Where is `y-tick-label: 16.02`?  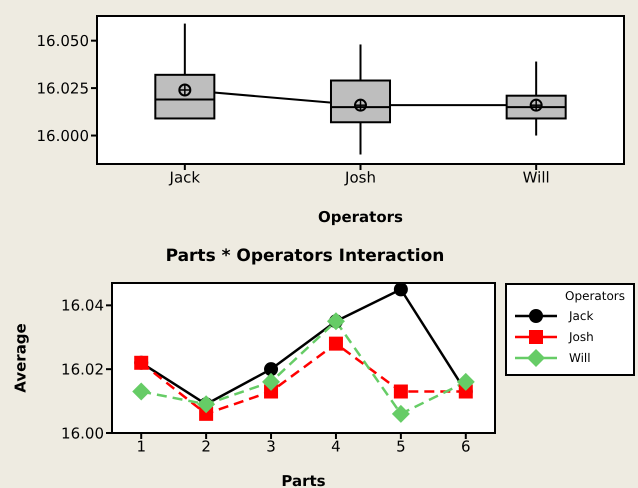
y-tick-label: 16.02 is located at coordinates (82, 369).